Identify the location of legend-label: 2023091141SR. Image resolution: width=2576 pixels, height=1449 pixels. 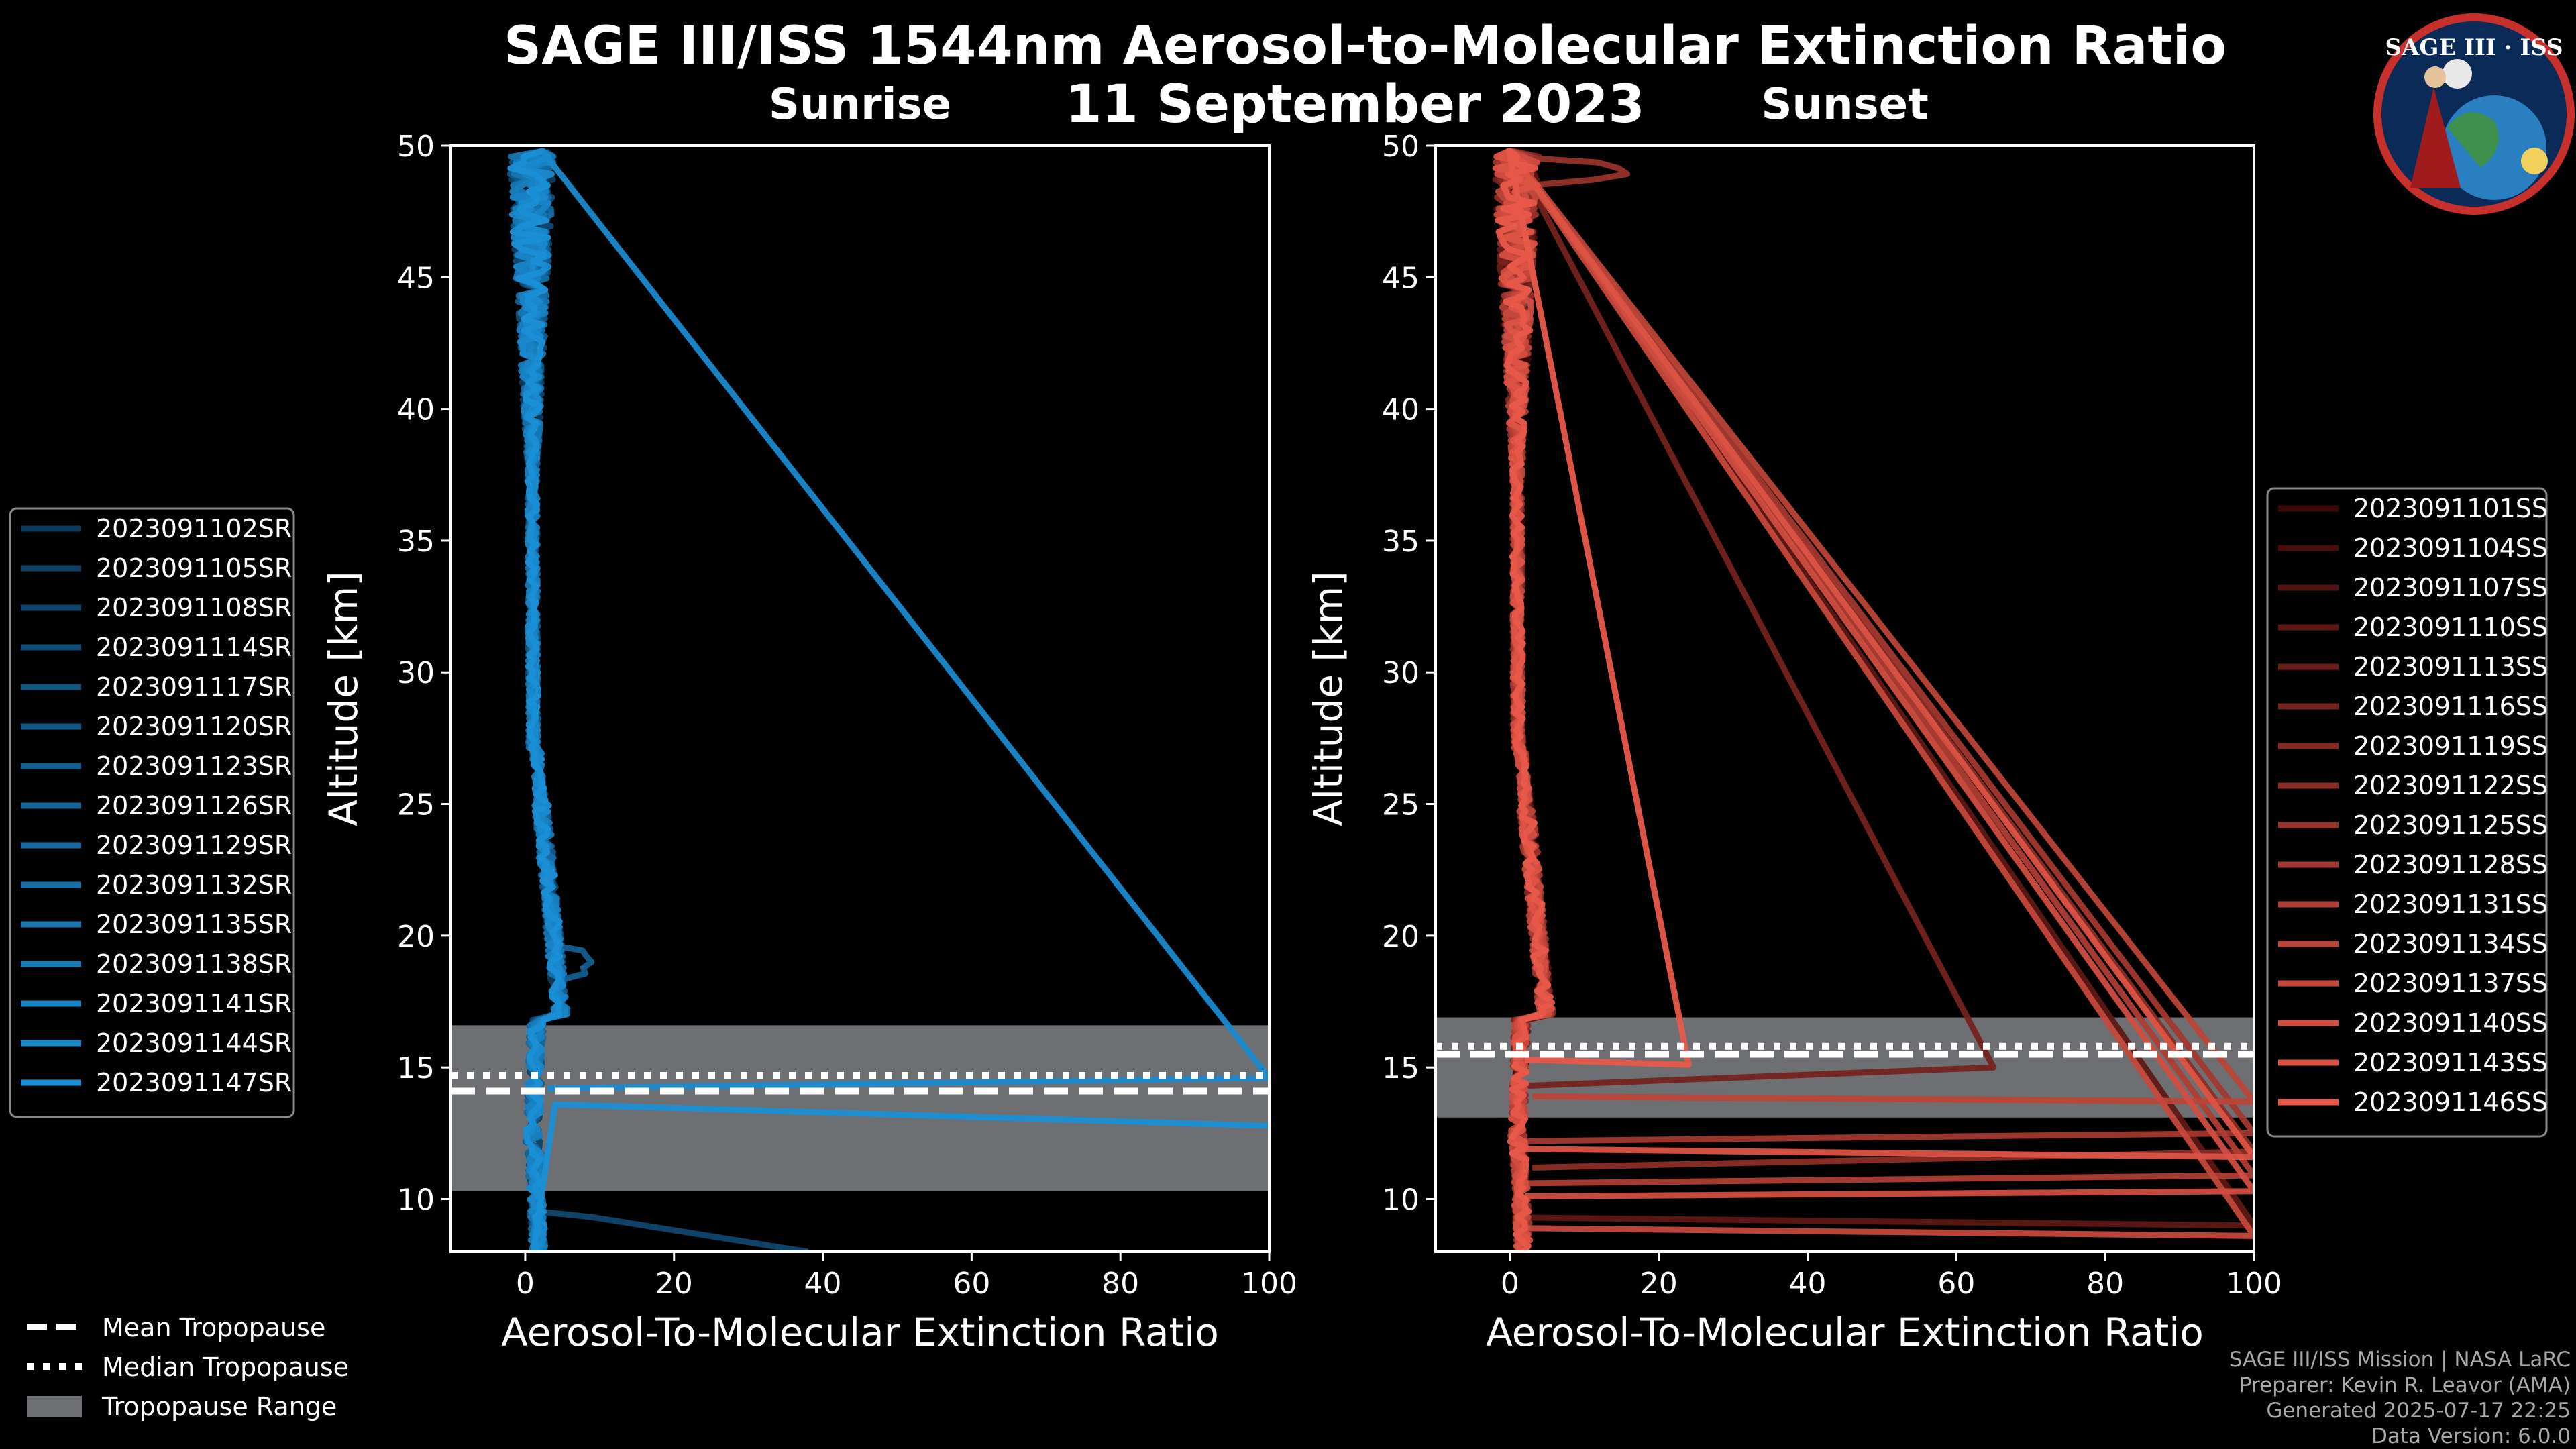
(194, 1003).